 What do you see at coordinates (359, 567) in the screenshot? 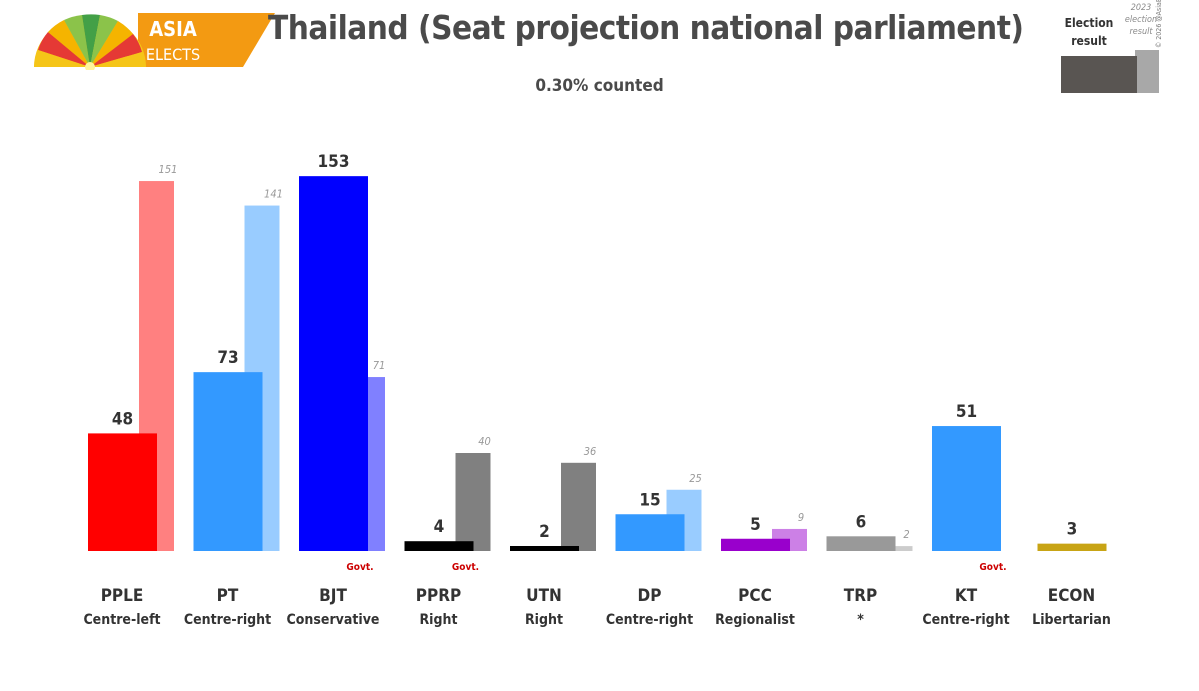
I see `govt-label-bjt: Govt.` at bounding box center [359, 567].